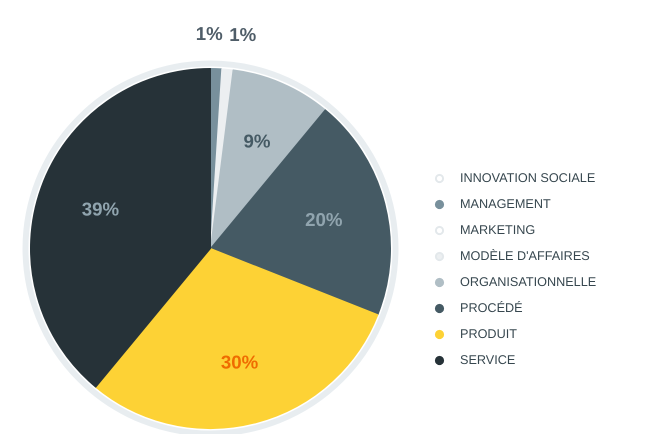  Describe the element at coordinates (257, 141) in the screenshot. I see `data-label: 9%` at that location.